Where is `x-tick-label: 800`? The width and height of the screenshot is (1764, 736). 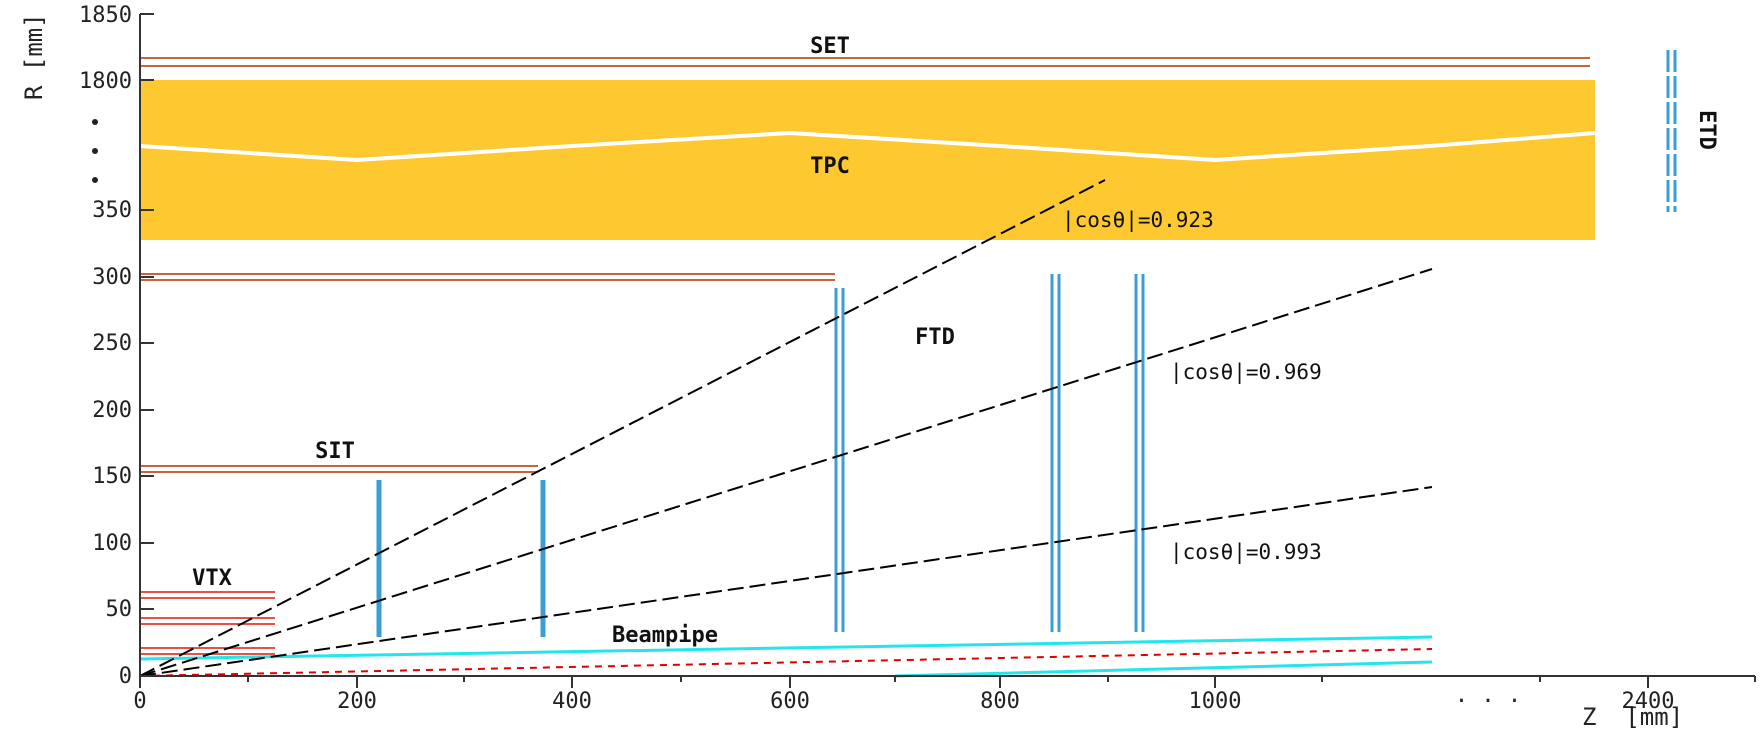
x-tick-label: 800 is located at coordinates (1000, 701).